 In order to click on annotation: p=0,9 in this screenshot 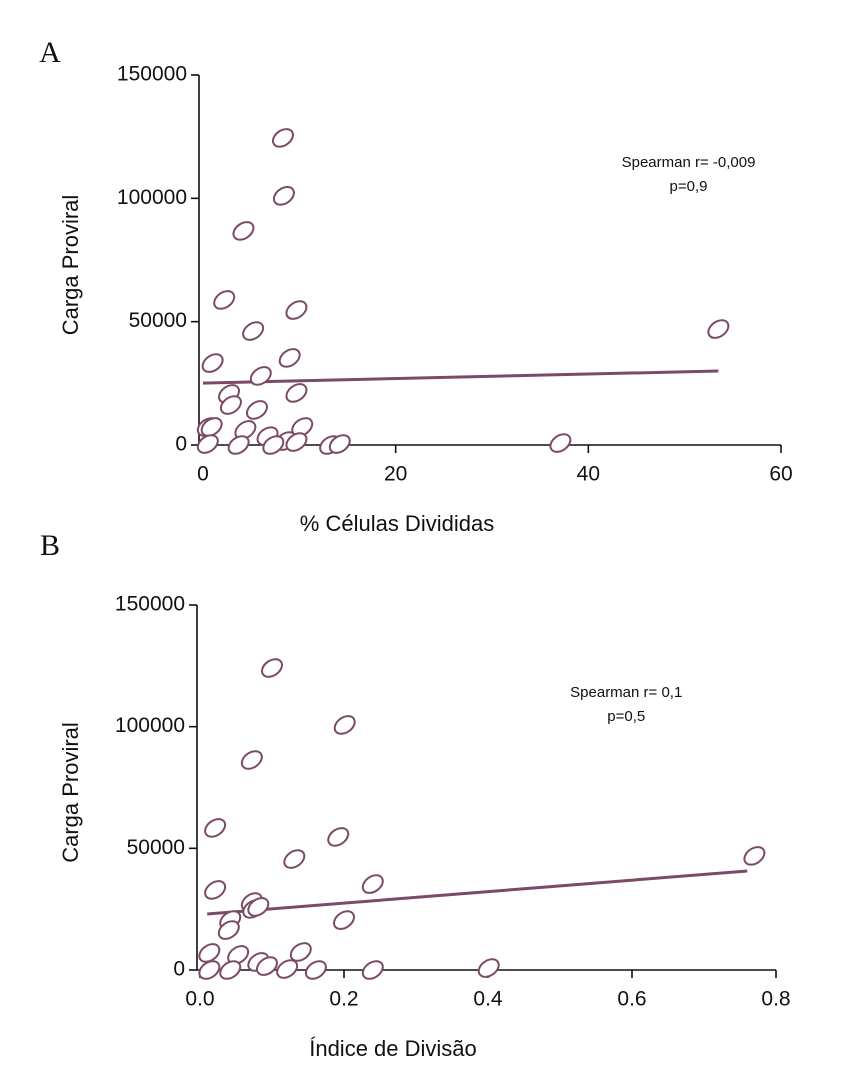, I will do `click(689, 186)`.